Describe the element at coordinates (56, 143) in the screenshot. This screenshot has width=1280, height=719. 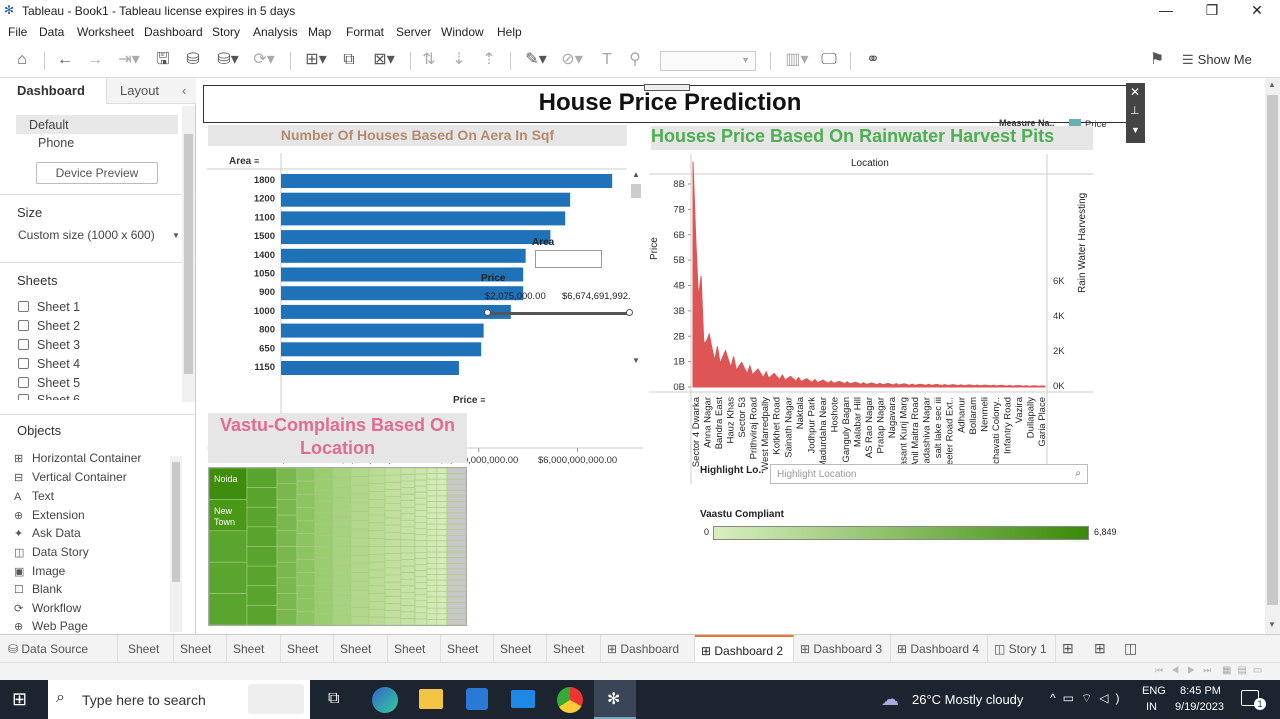
I see `device-phone: Phone` at that location.